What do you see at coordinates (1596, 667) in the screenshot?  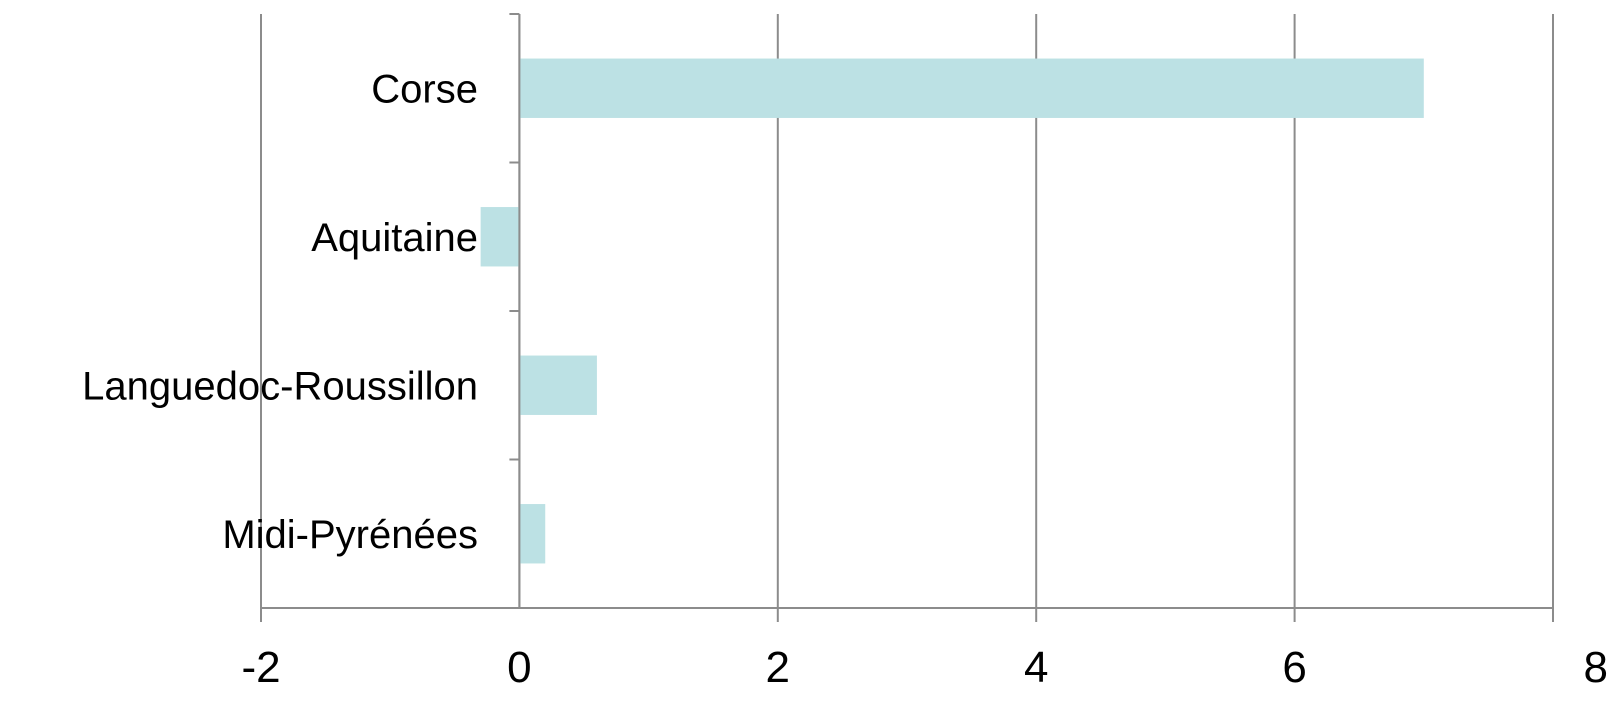 I see `tick-label-5: 8` at bounding box center [1596, 667].